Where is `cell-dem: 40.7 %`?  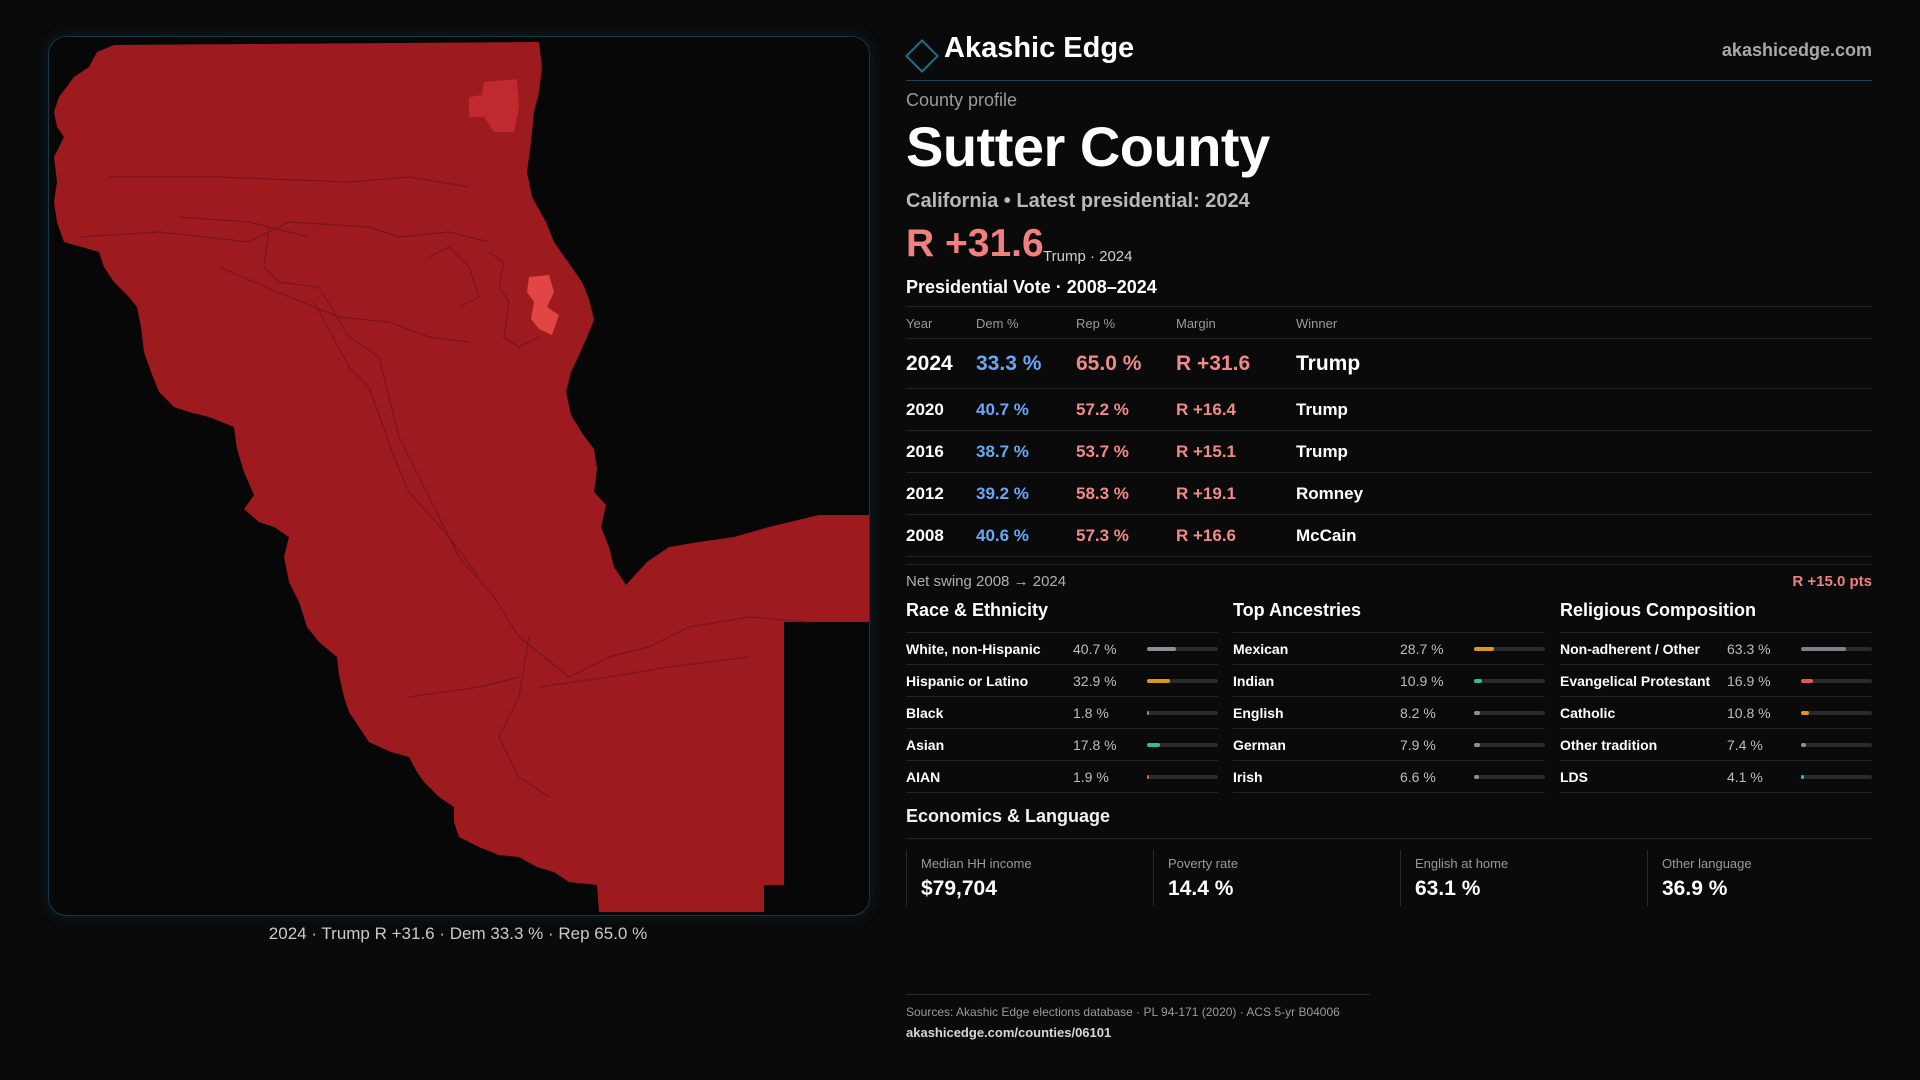 cell-dem: 40.7 % is located at coordinates (1002, 409).